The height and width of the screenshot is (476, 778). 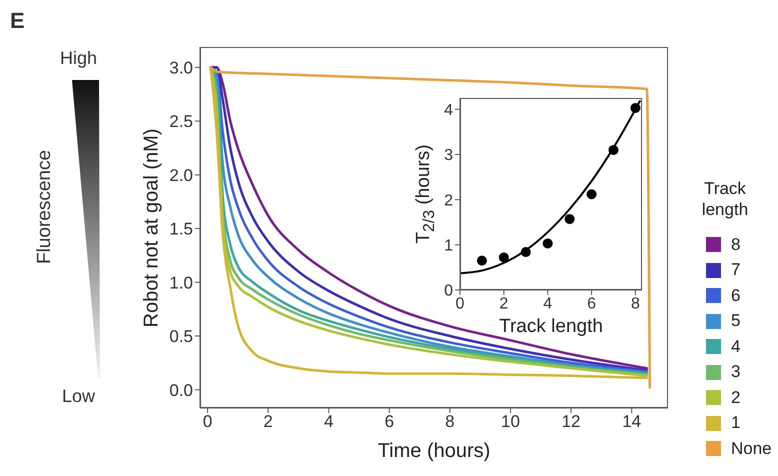 What do you see at coordinates (551, 327) in the screenshot?
I see `x-axis-title: Track length` at bounding box center [551, 327].